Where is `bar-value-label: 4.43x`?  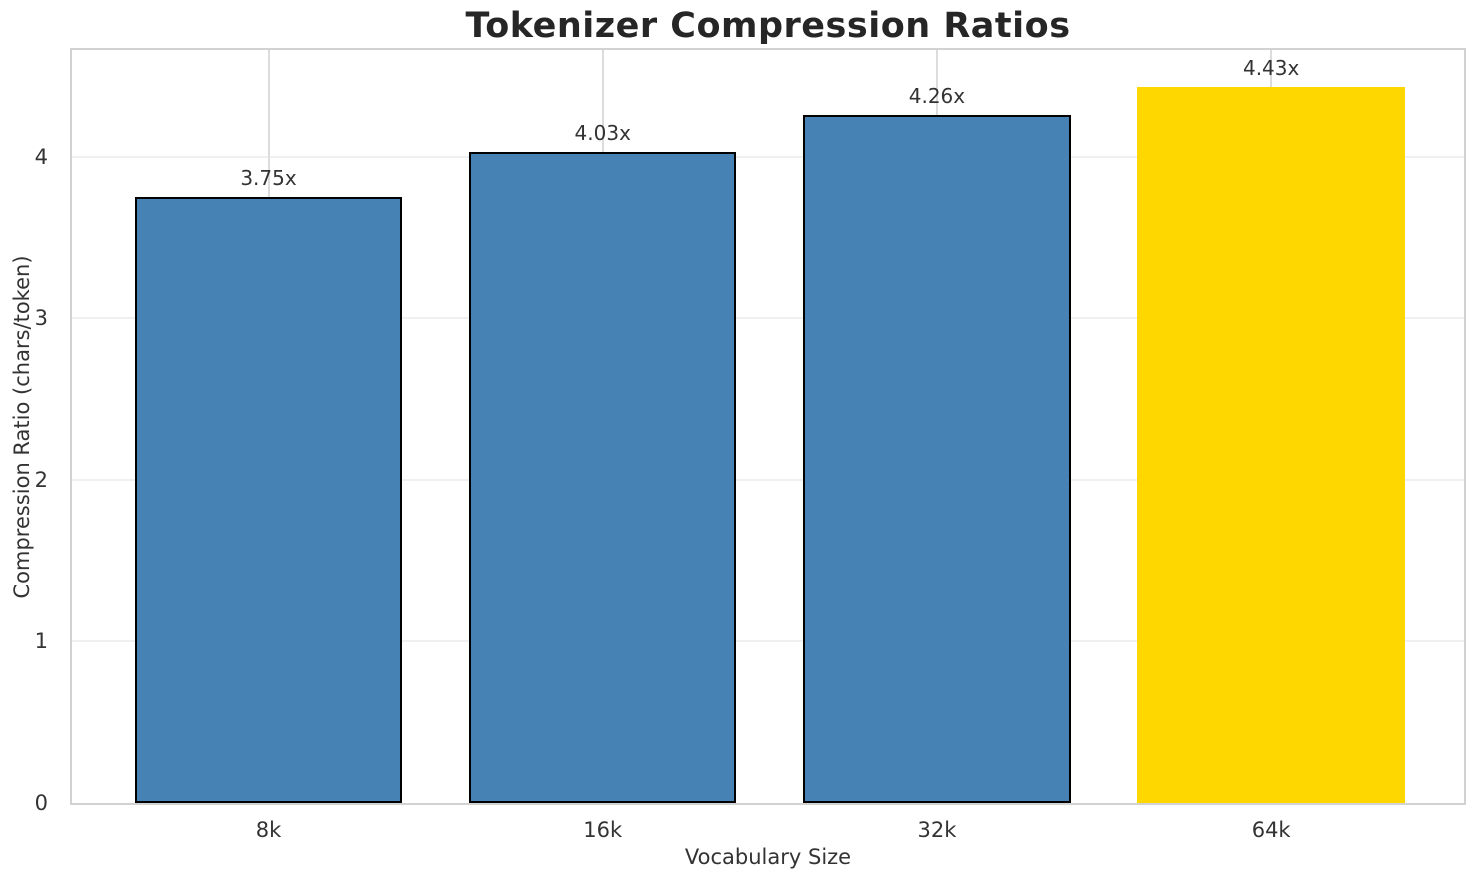 bar-value-label: 4.43x is located at coordinates (1271, 68).